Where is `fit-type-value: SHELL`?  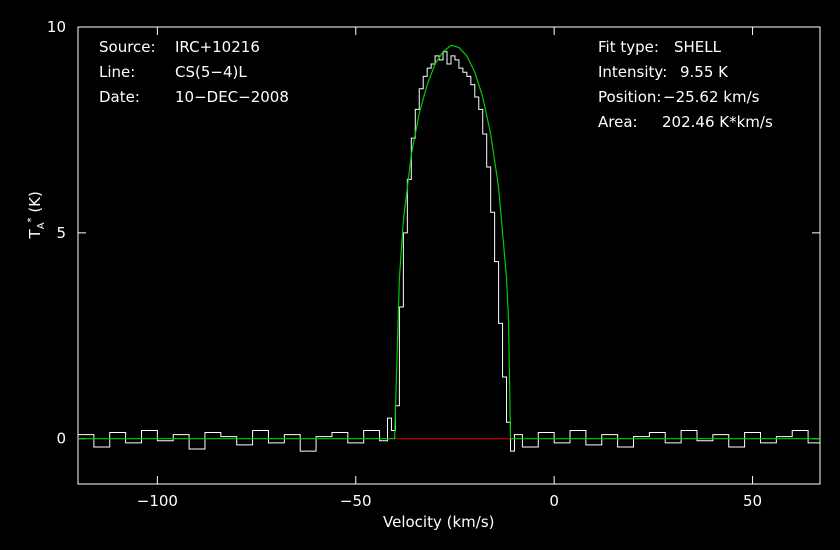
fit-type-value: SHELL is located at coordinates (697, 47).